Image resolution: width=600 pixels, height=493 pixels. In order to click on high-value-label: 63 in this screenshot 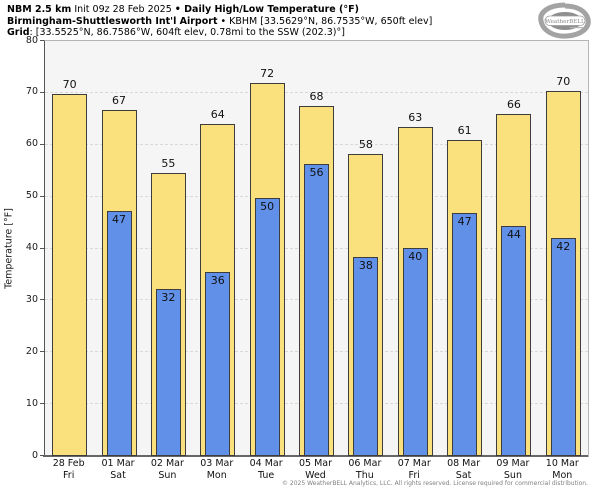, I will do `click(415, 118)`.